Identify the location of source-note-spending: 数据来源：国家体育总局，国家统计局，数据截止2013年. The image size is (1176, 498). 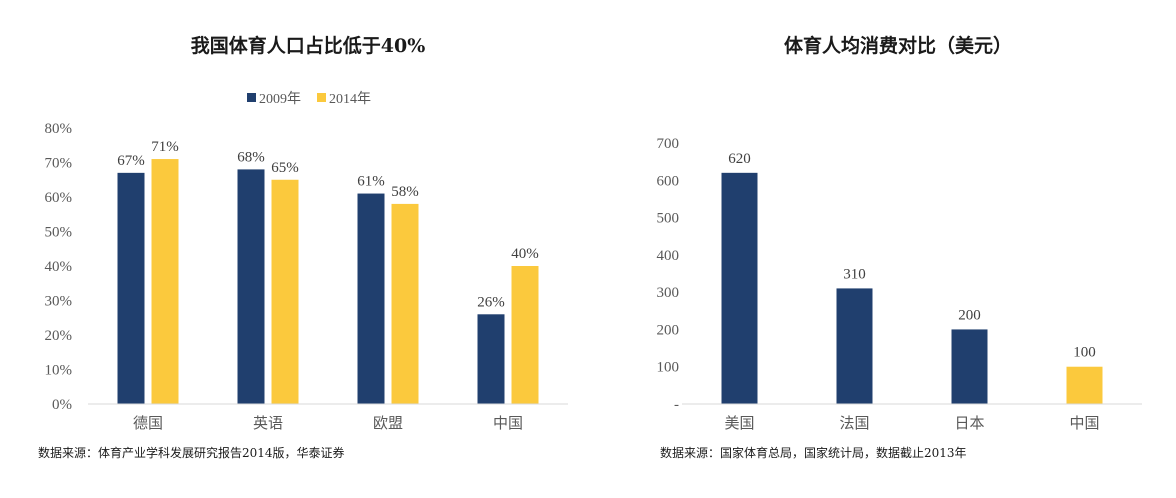
(813, 452).